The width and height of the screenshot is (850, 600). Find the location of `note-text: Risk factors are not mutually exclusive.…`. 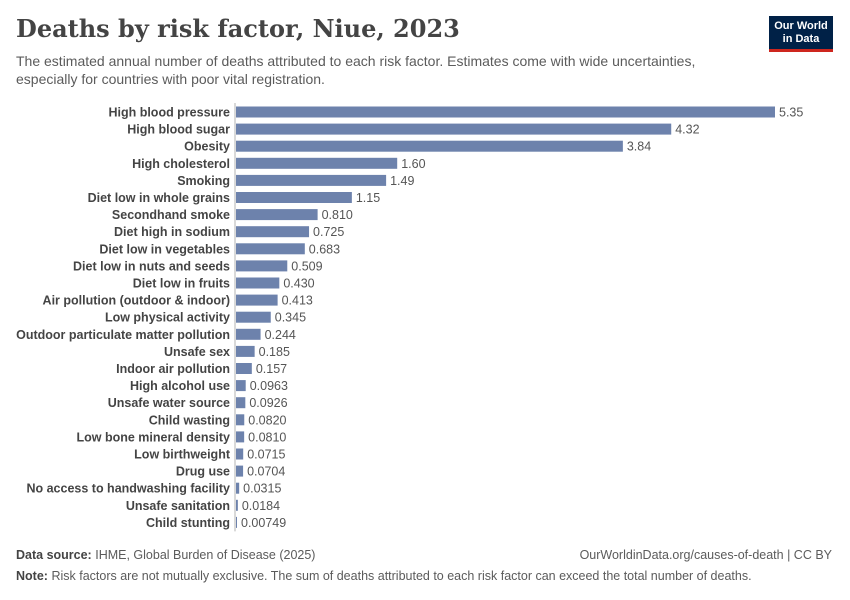

note-text: Risk factors are not mutually exclusive.… is located at coordinates (401, 576).